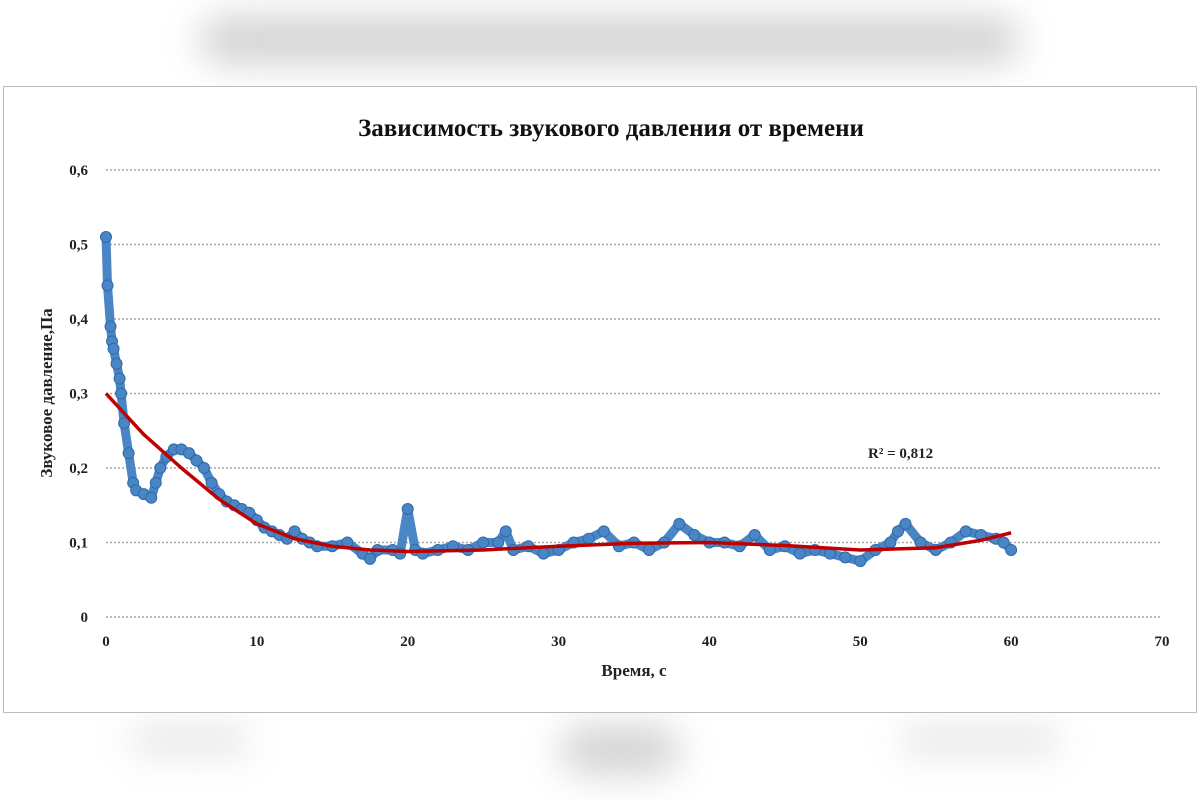 The image size is (1200, 800). I want to click on x-axis-label: Время, с, so click(634, 670).